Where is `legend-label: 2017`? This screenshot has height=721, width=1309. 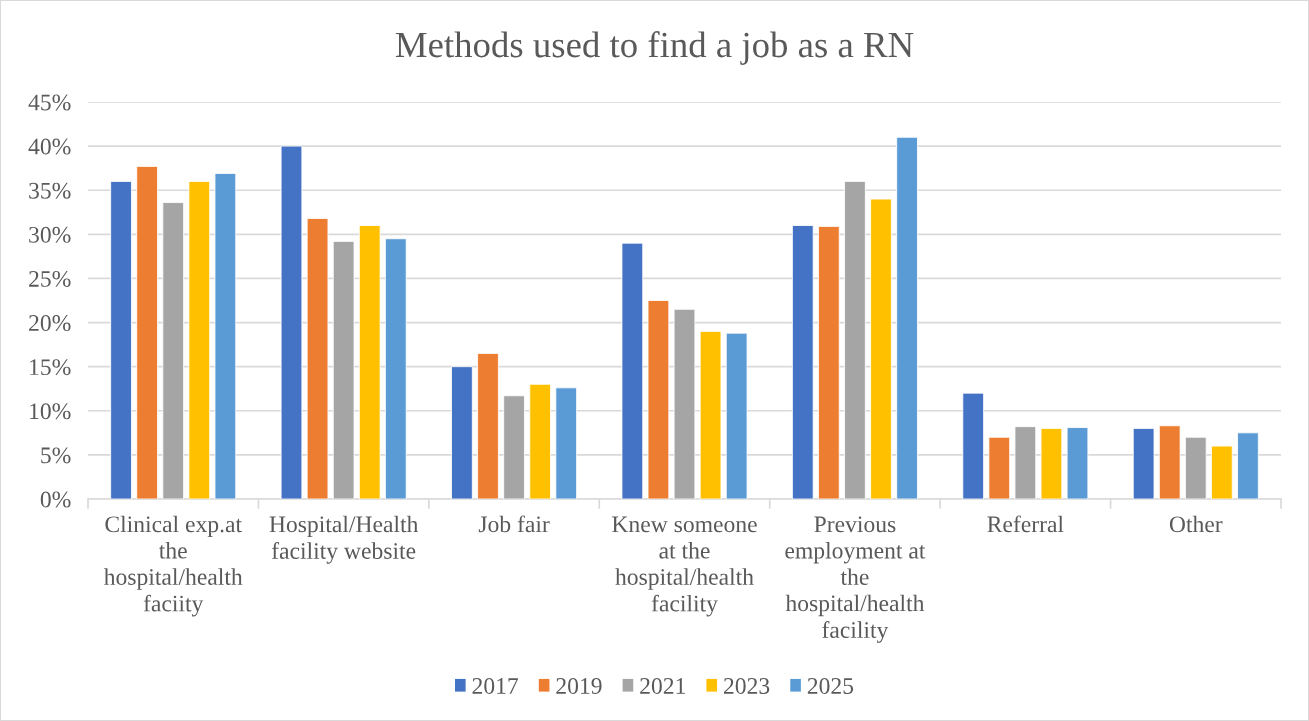 legend-label: 2017 is located at coordinates (495, 685).